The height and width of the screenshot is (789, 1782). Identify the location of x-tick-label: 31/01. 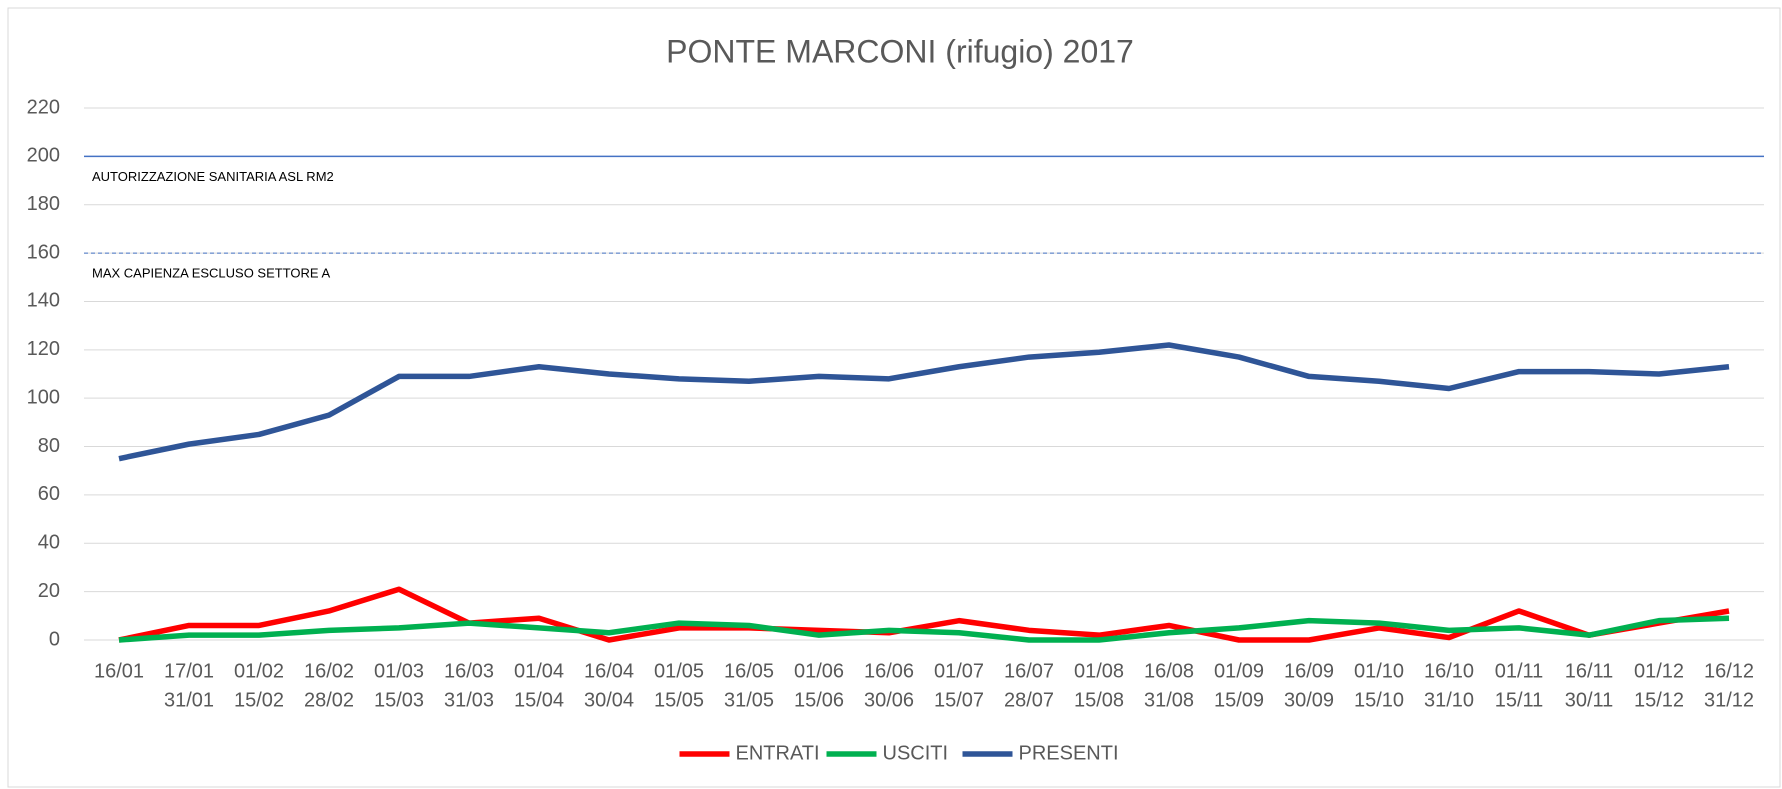
(189, 700).